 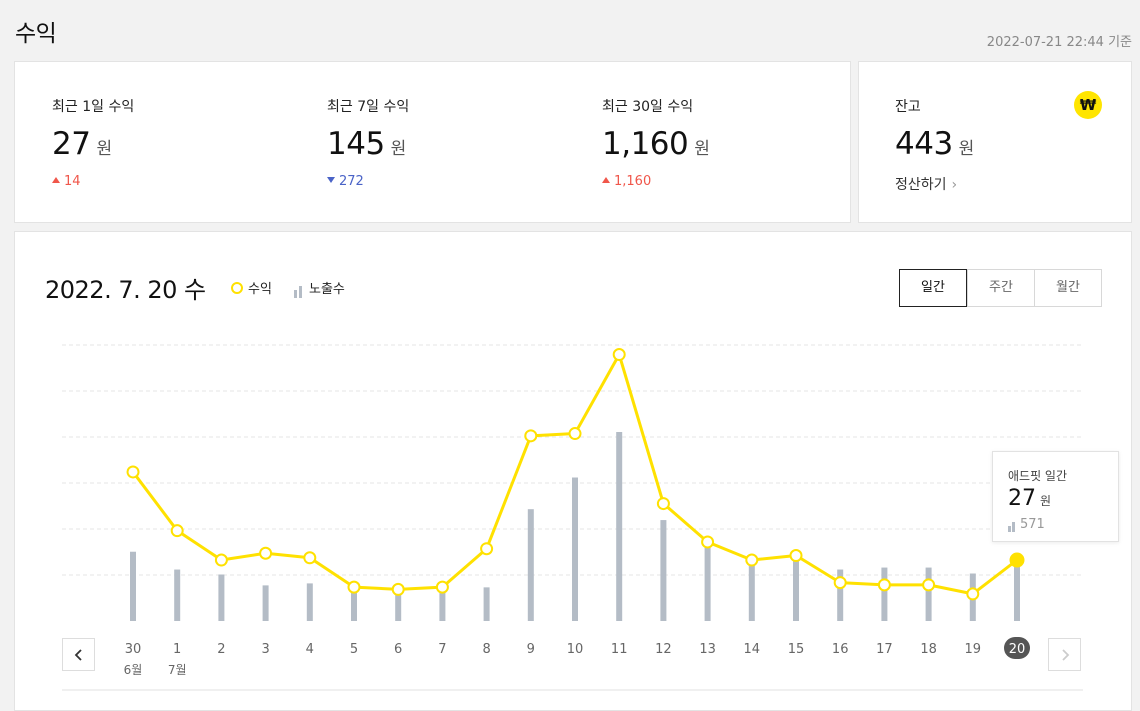 What do you see at coordinates (626, 181) in the screenshot?
I see `metric-change: 1,160` at bounding box center [626, 181].